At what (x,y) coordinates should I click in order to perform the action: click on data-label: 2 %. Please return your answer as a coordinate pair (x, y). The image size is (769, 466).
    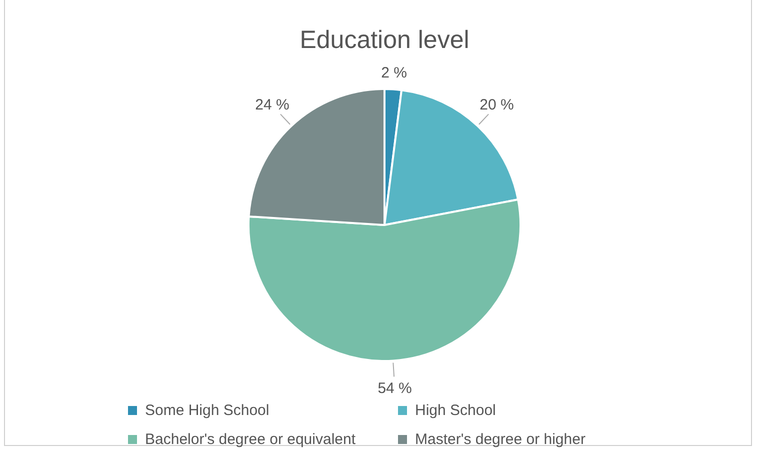
    Looking at the image, I should click on (394, 73).